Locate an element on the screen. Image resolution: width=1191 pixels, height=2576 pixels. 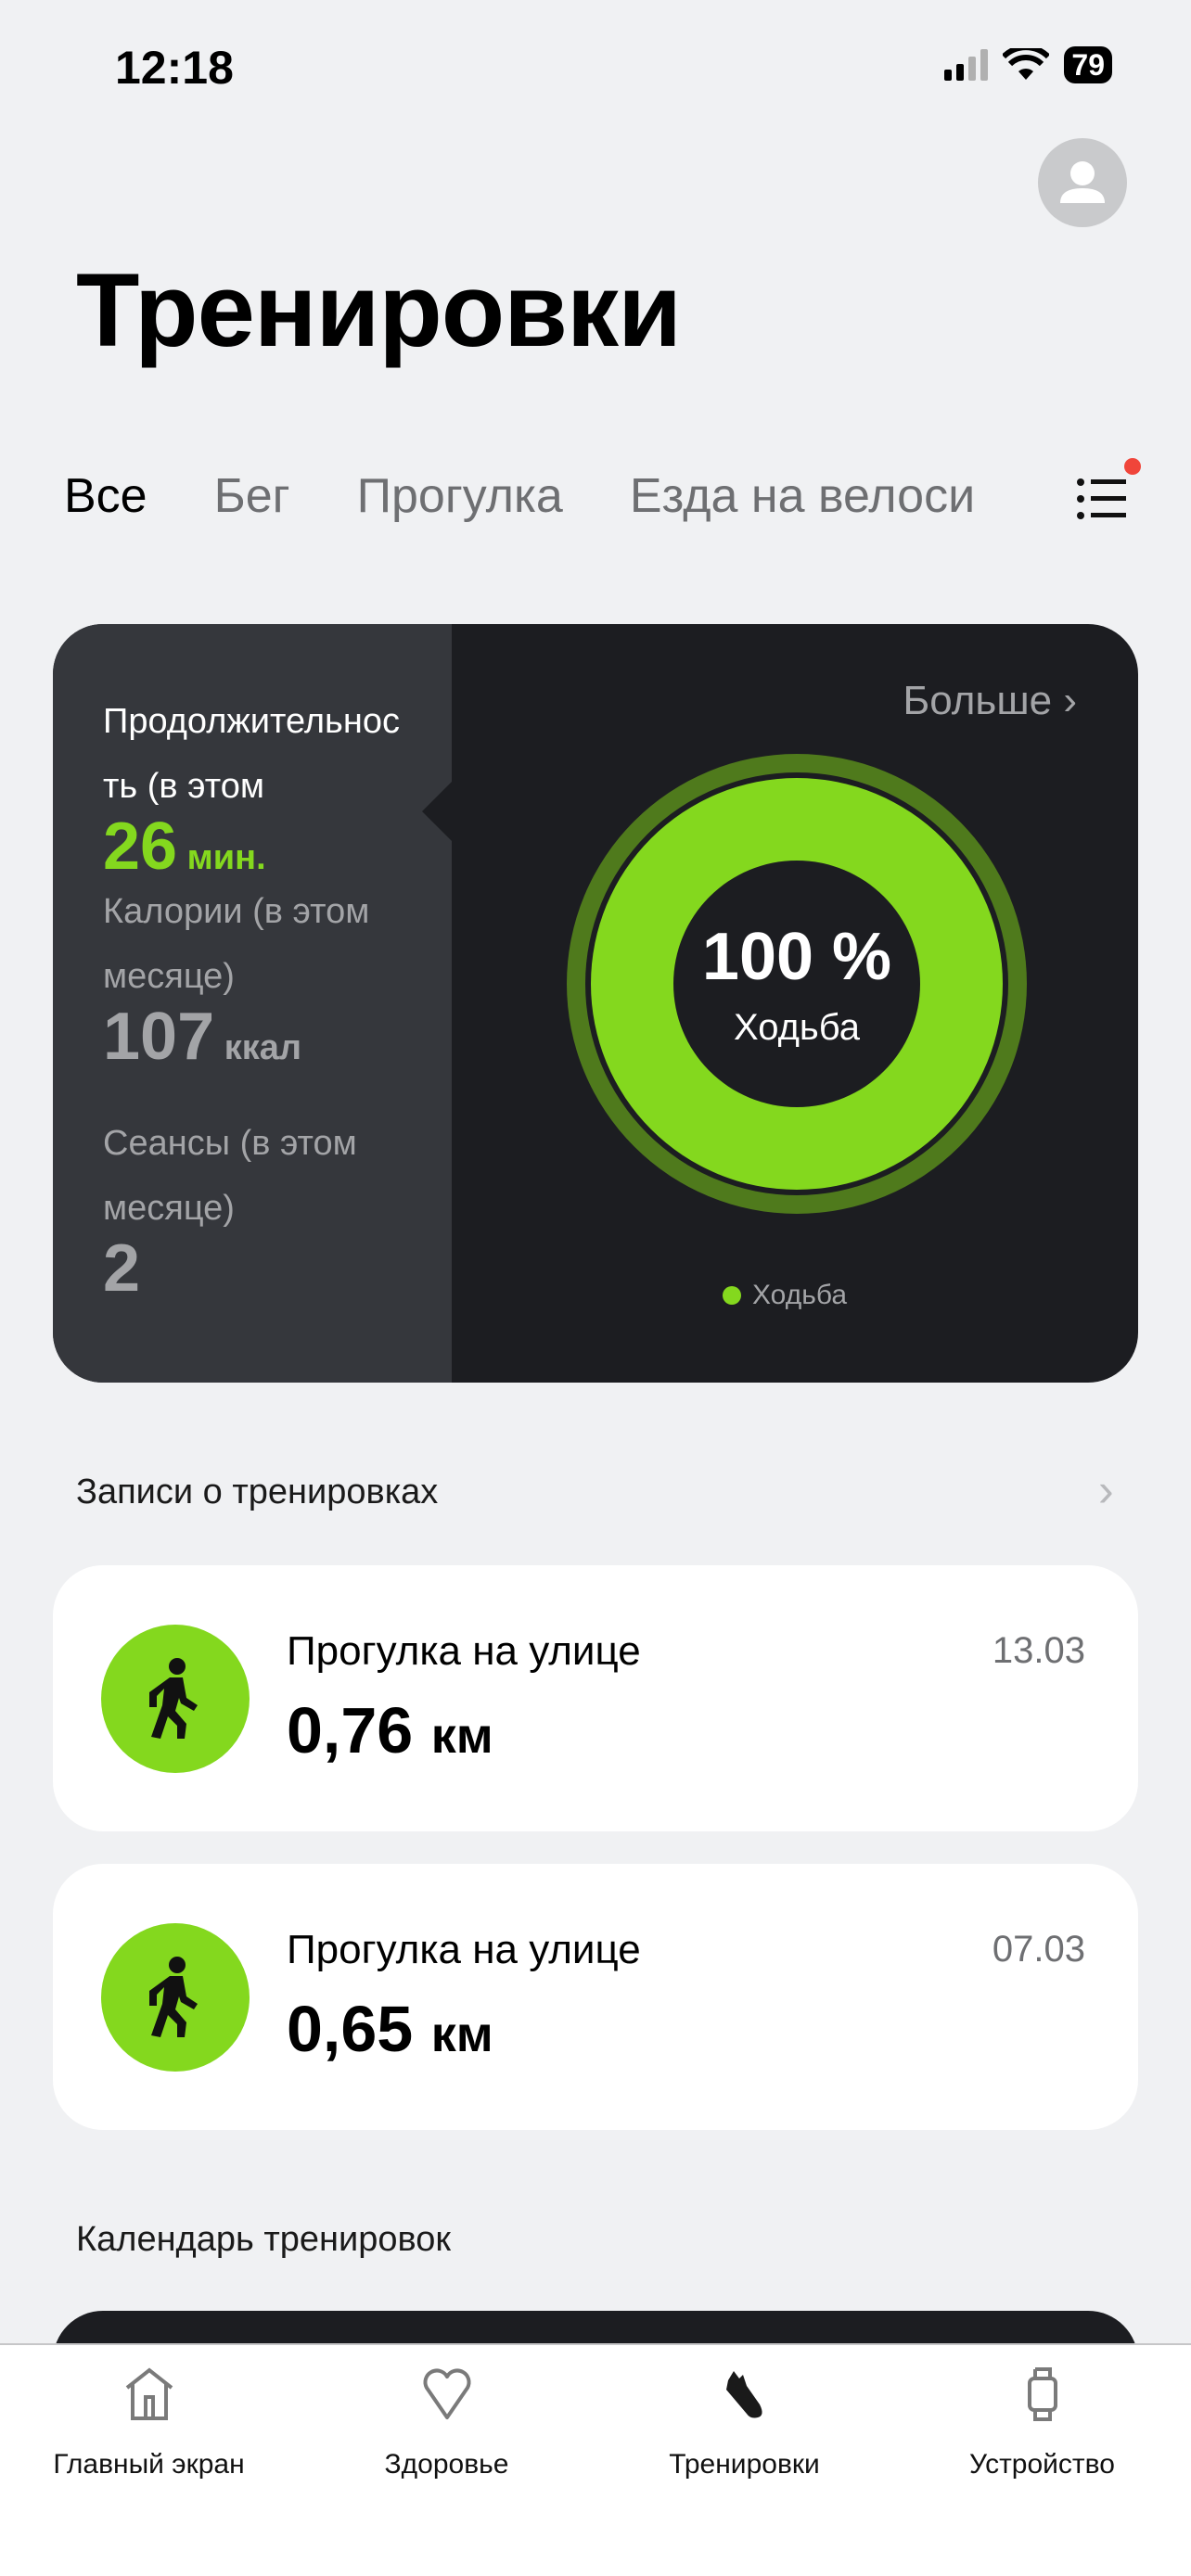
tab-walking: Прогулка is located at coordinates (459, 496).